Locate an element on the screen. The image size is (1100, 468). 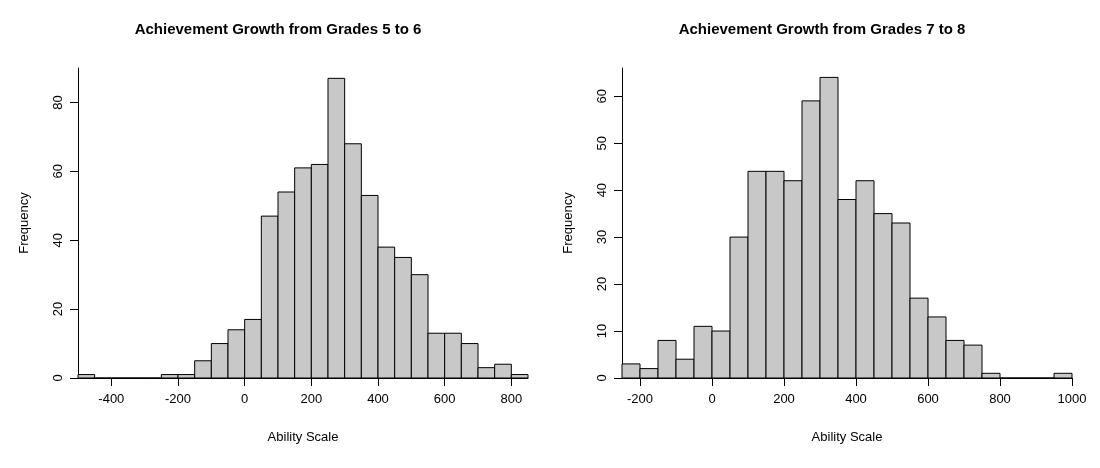
y-tick-label: 50 is located at coordinates (601, 143).